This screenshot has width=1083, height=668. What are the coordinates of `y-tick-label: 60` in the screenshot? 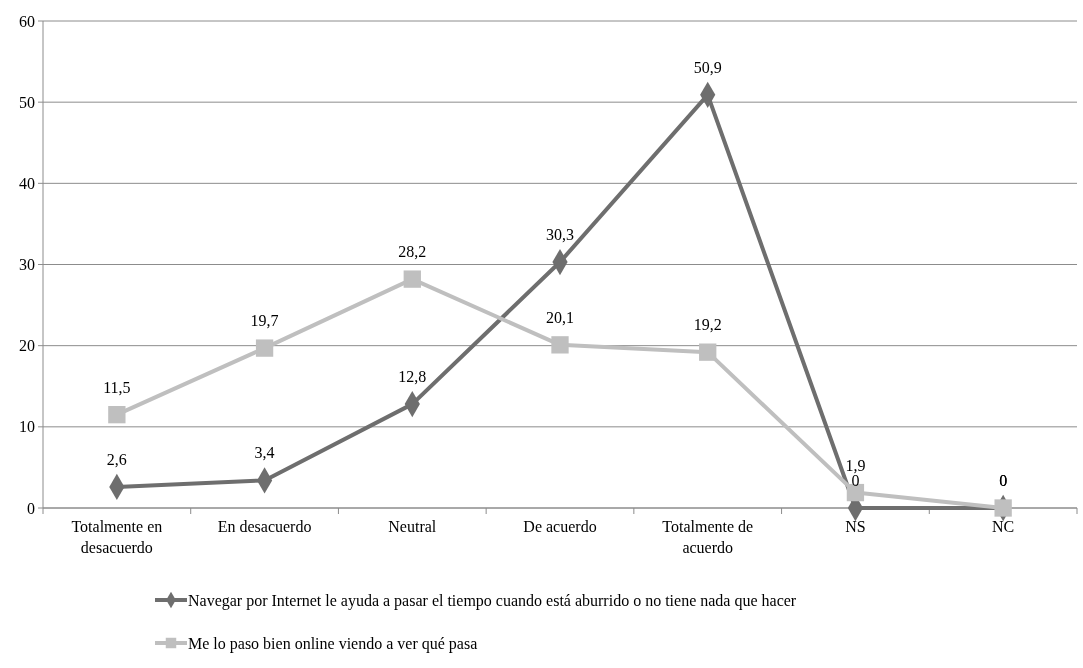 It's located at (27, 21).